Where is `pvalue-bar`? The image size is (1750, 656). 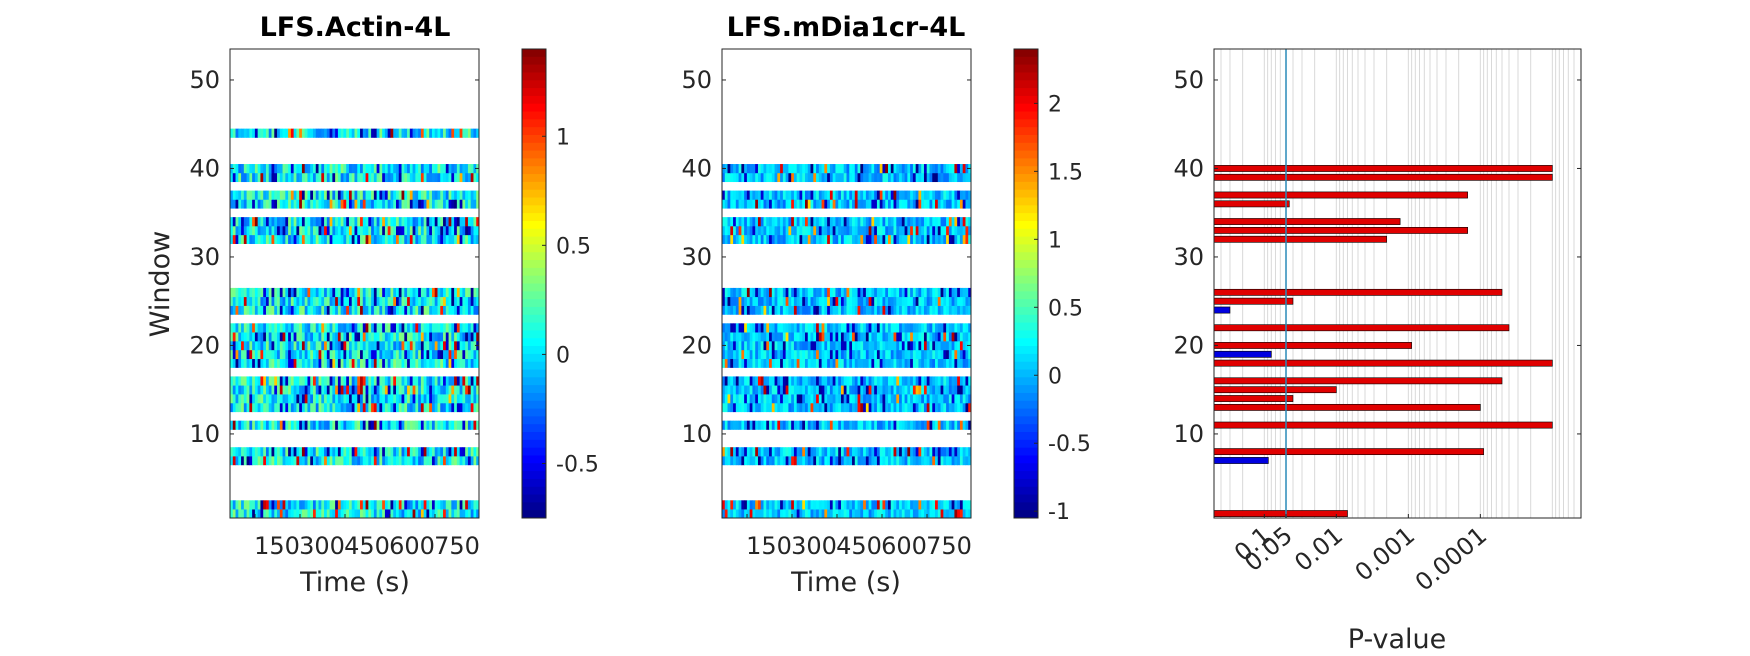
pvalue-bar is located at coordinates (1383, 177).